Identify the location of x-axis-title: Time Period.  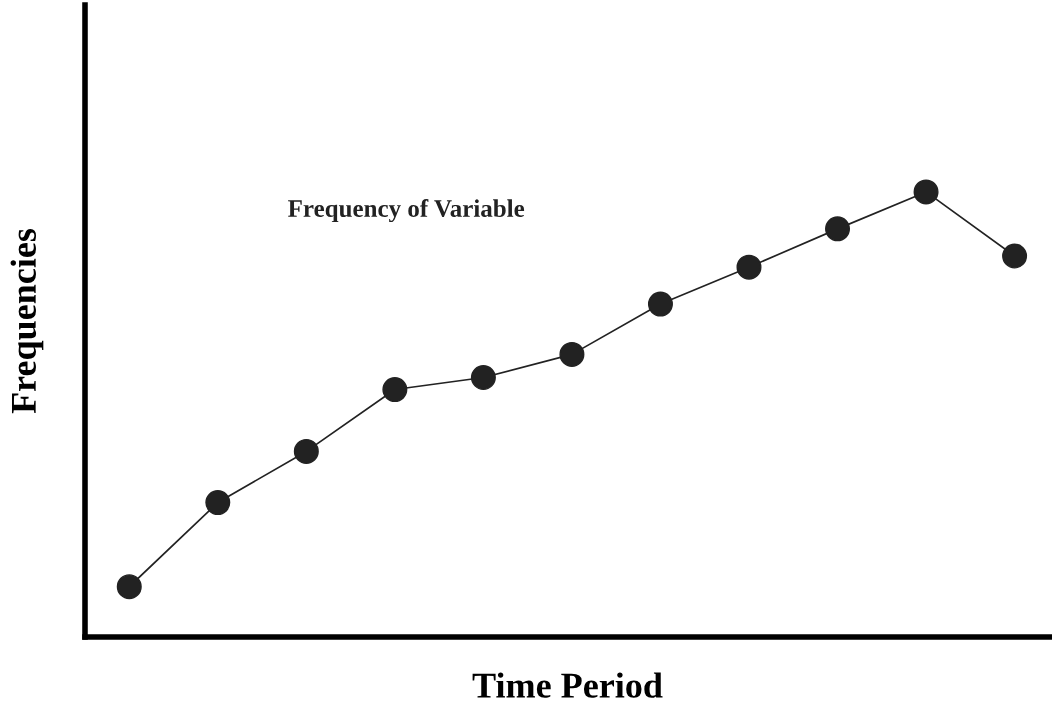
(567, 685).